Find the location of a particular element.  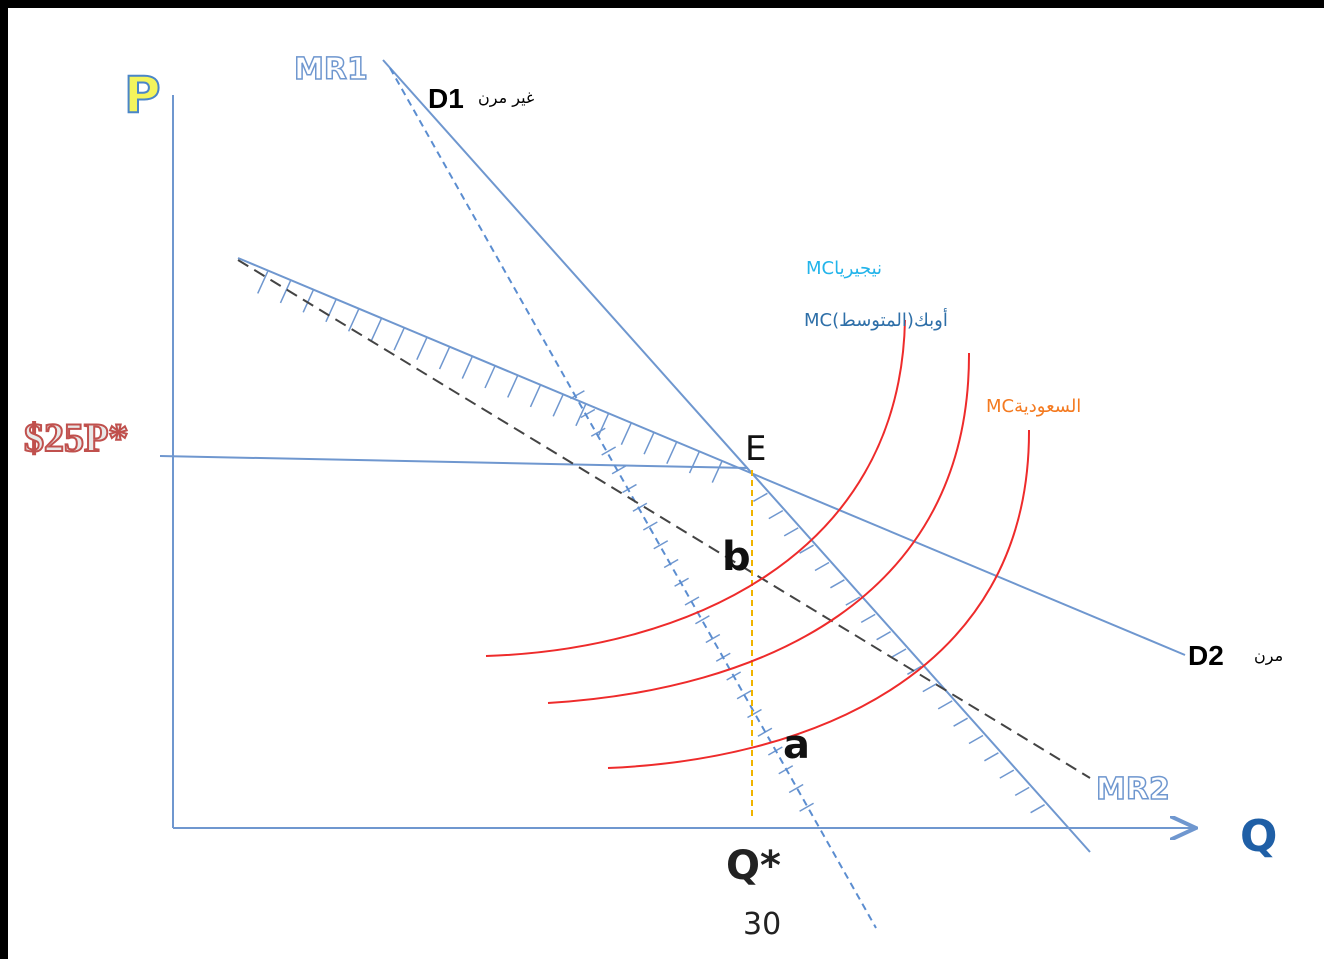

mc-opec-curve is located at coordinates (759, 528).